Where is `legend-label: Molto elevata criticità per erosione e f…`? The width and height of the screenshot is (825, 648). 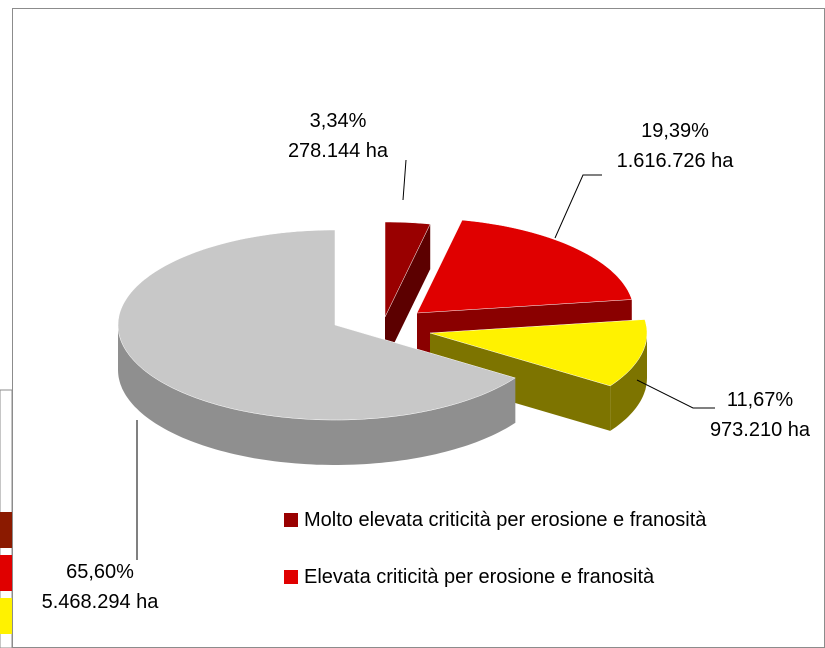
legend-label: Molto elevata criticità per erosione e f… is located at coordinates (505, 520).